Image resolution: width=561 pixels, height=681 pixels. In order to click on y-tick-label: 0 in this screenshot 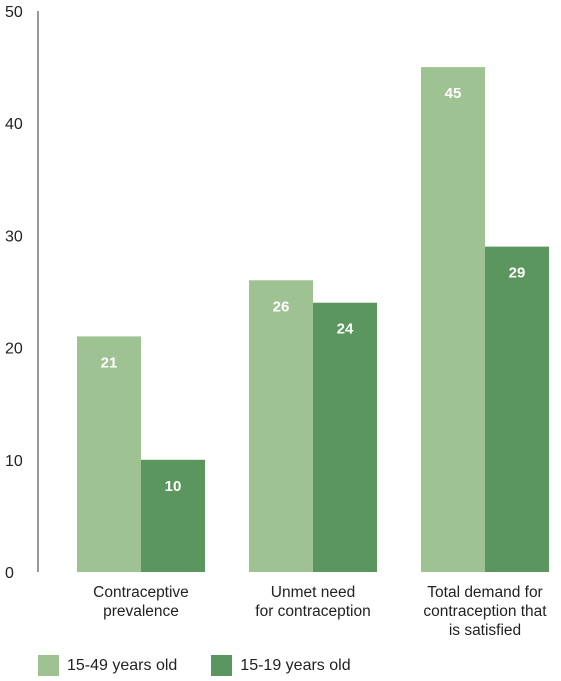, I will do `click(9, 573)`.